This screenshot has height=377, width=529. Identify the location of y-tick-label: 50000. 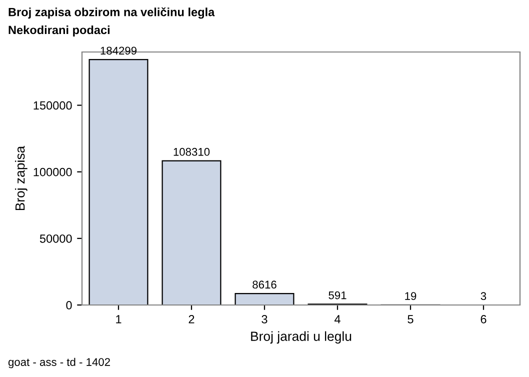
(56, 238).